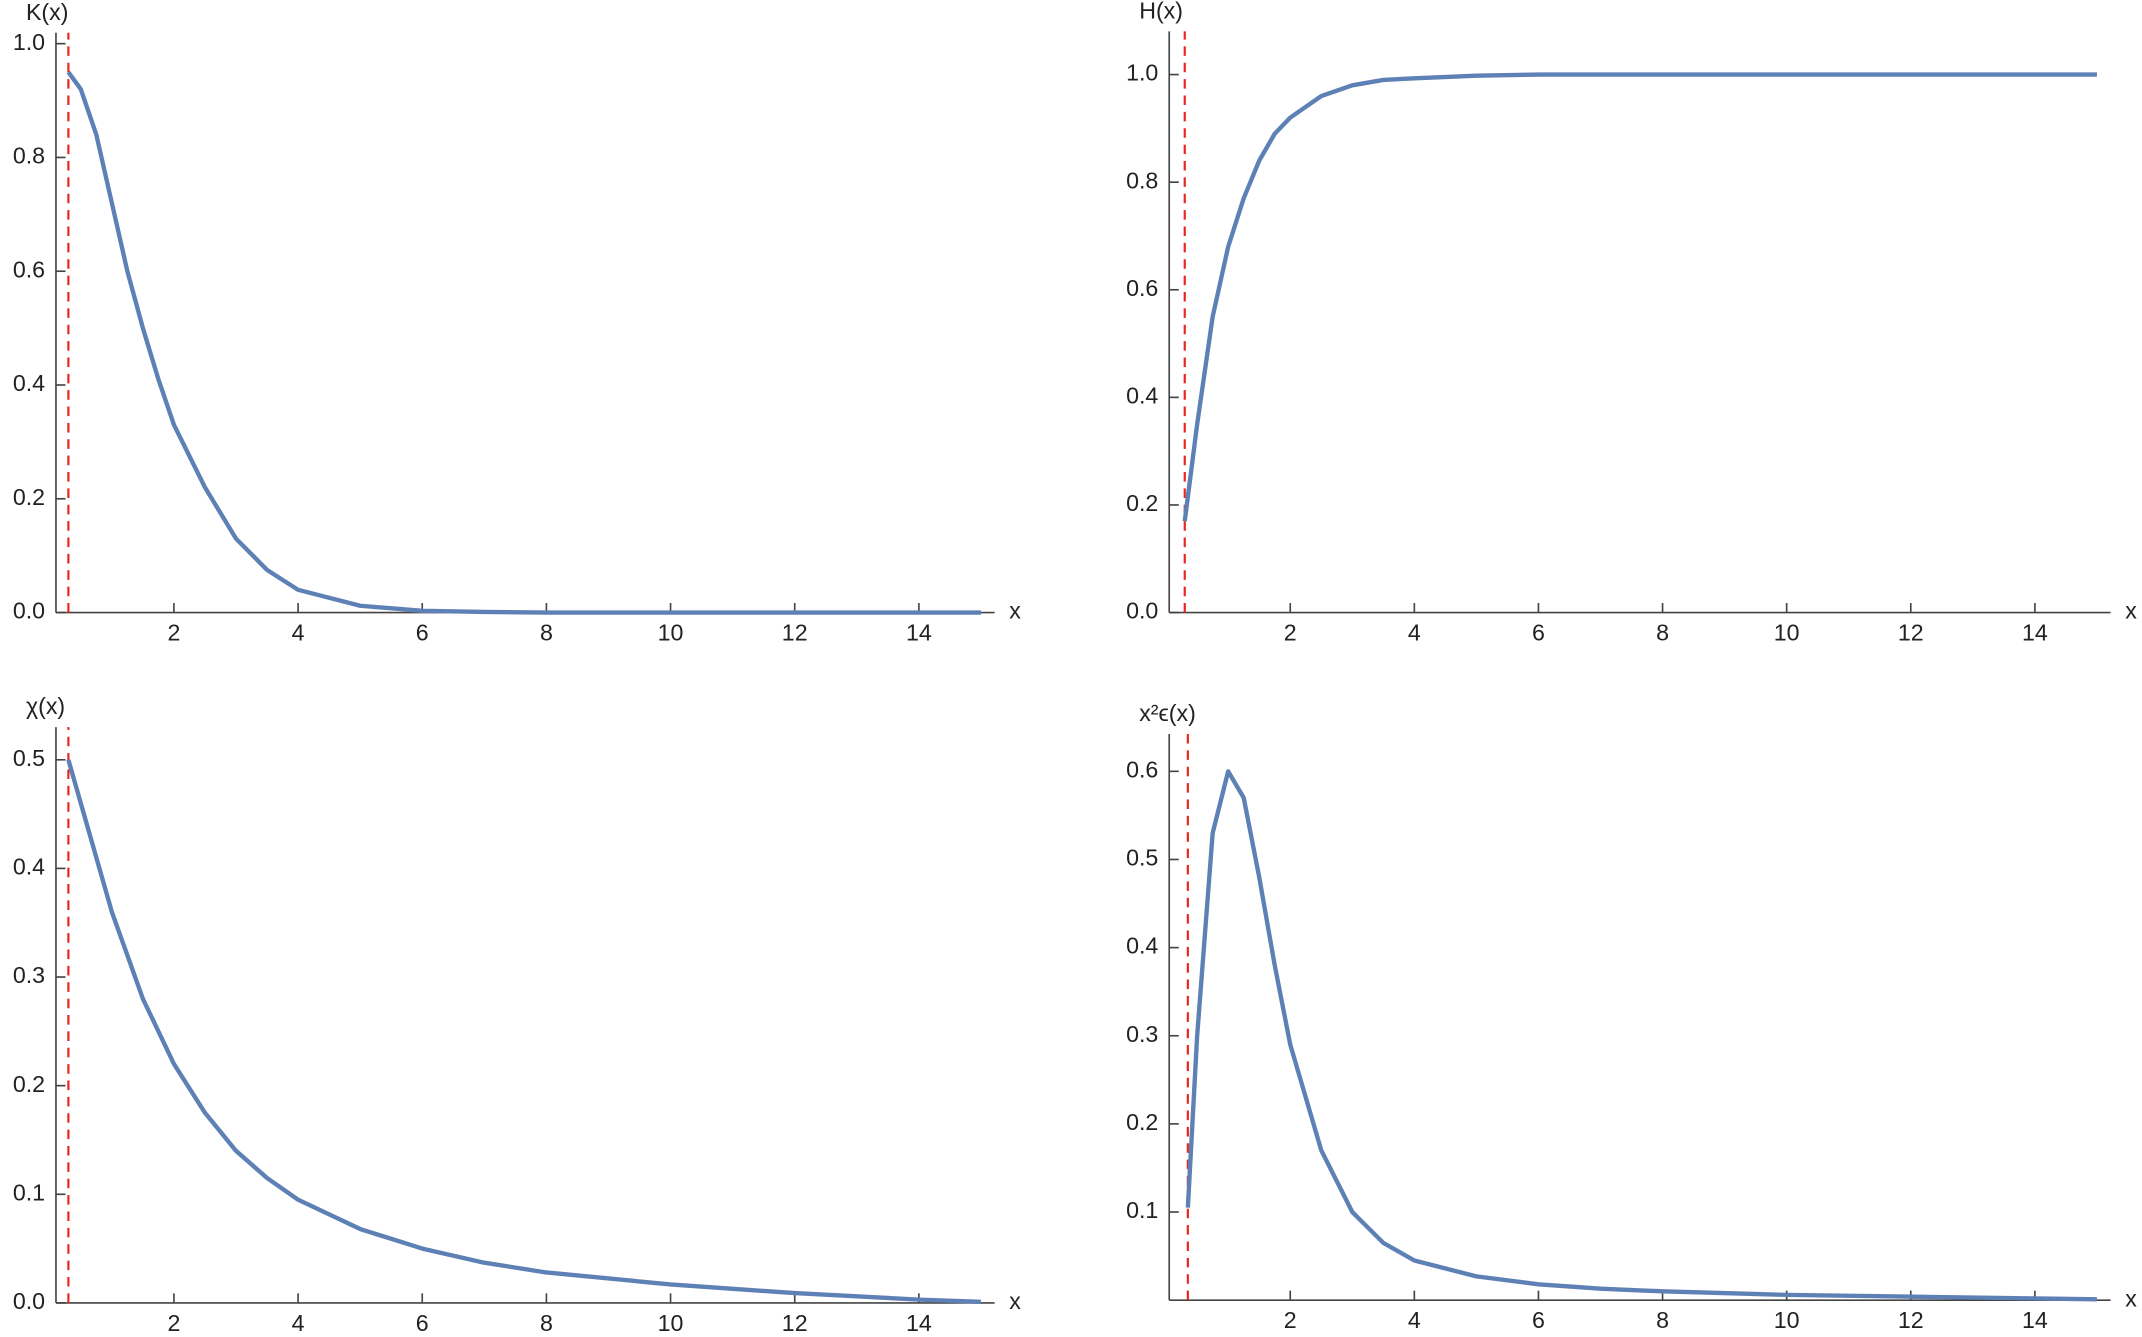  I want to click on y-axis-label: χ(x), so click(45, 706).